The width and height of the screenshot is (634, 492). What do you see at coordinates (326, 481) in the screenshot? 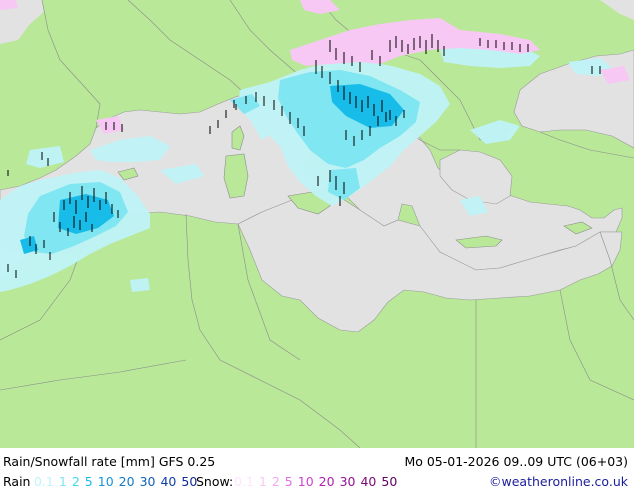
I see `snow-scale-value: 20` at bounding box center [326, 481].